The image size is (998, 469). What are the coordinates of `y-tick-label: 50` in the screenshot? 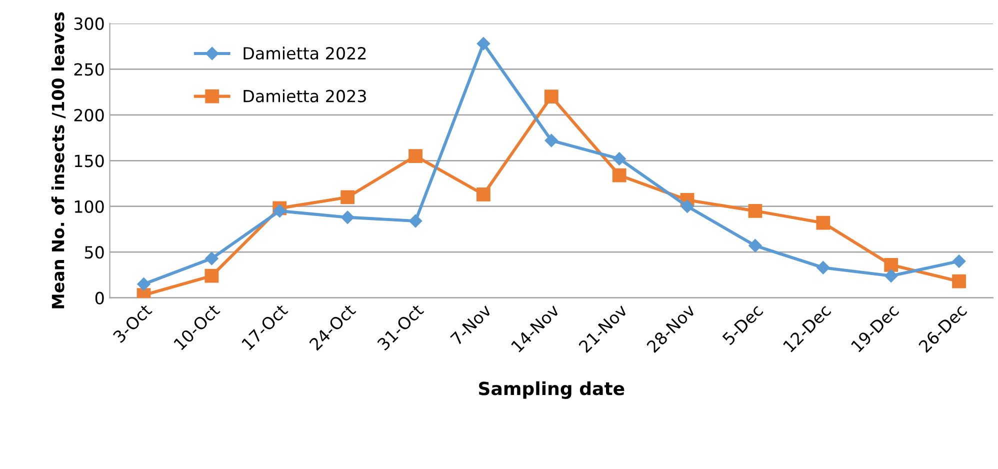 It's located at (94, 252).